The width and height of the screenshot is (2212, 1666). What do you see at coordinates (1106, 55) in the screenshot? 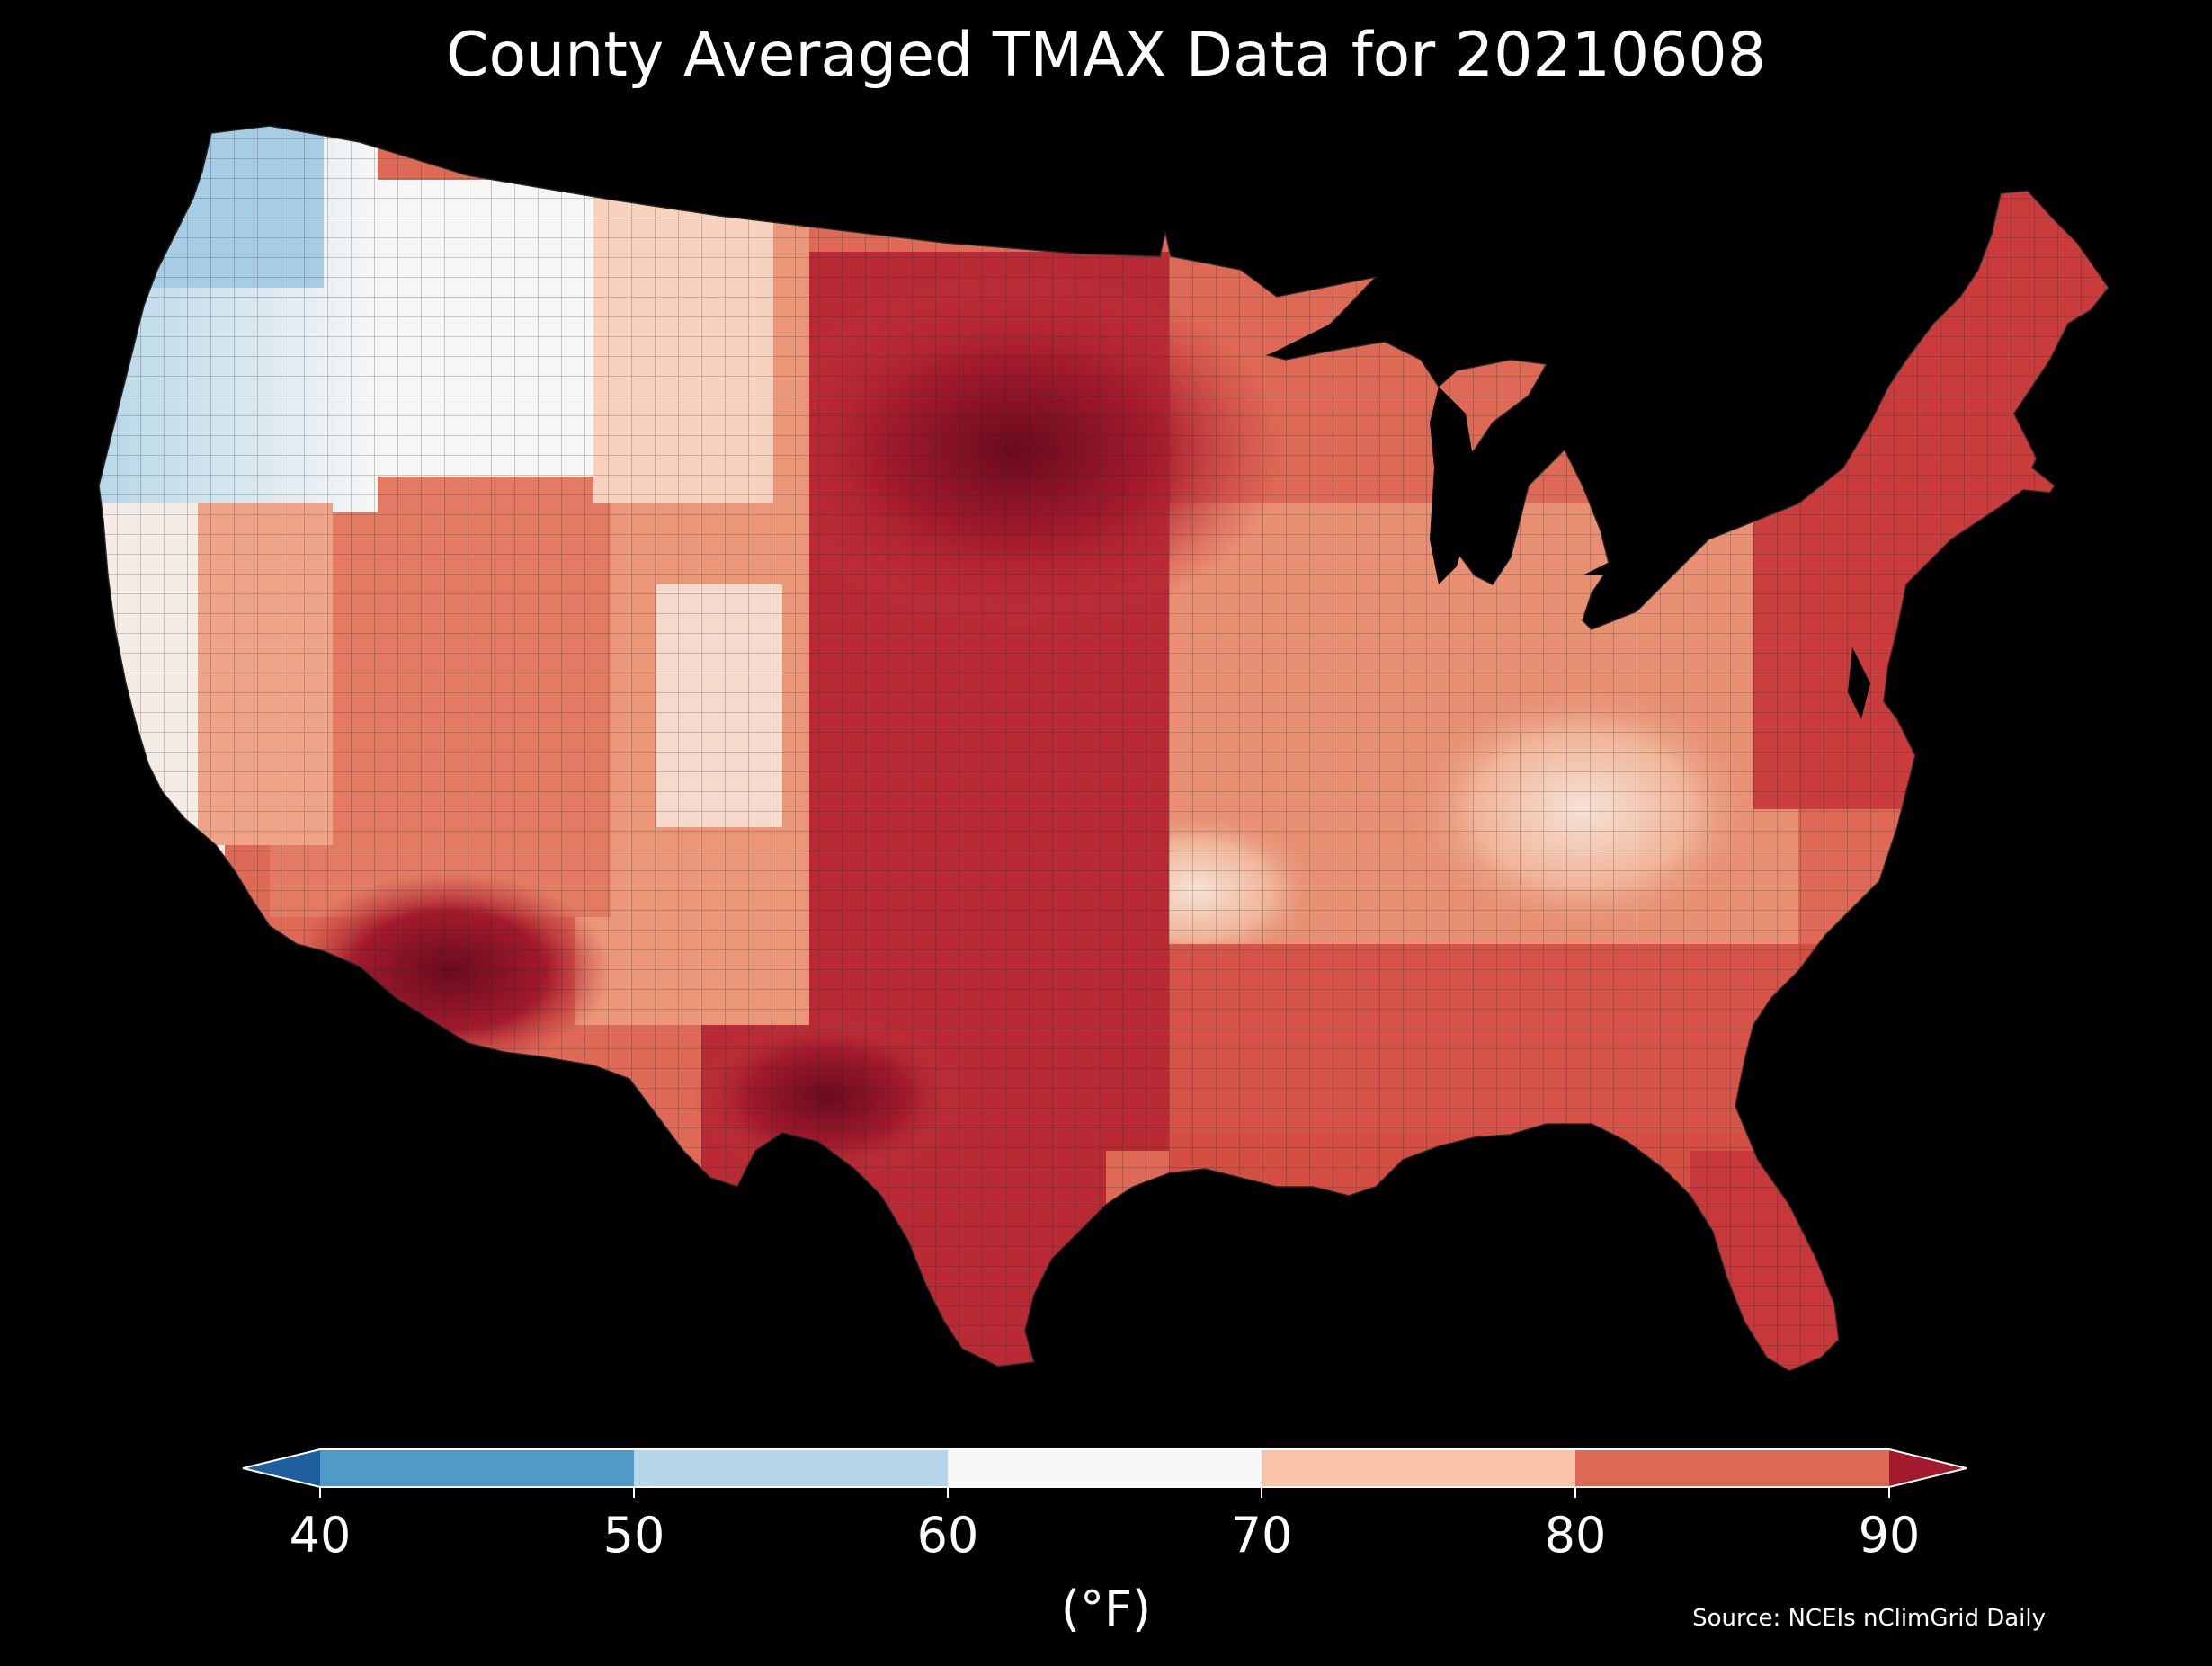
I see `page-title: County Averaged TMAX Data for 20210608` at bounding box center [1106, 55].